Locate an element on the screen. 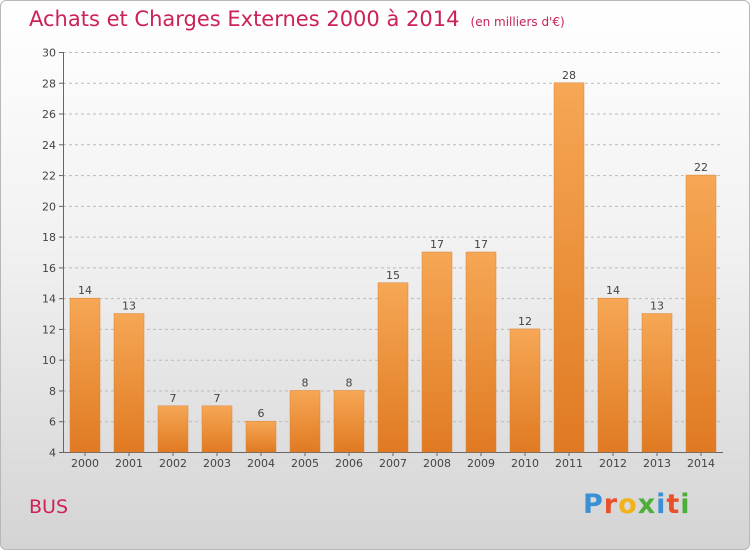 This screenshot has height=550, width=750. data-label-2008: 17 is located at coordinates (437, 244).